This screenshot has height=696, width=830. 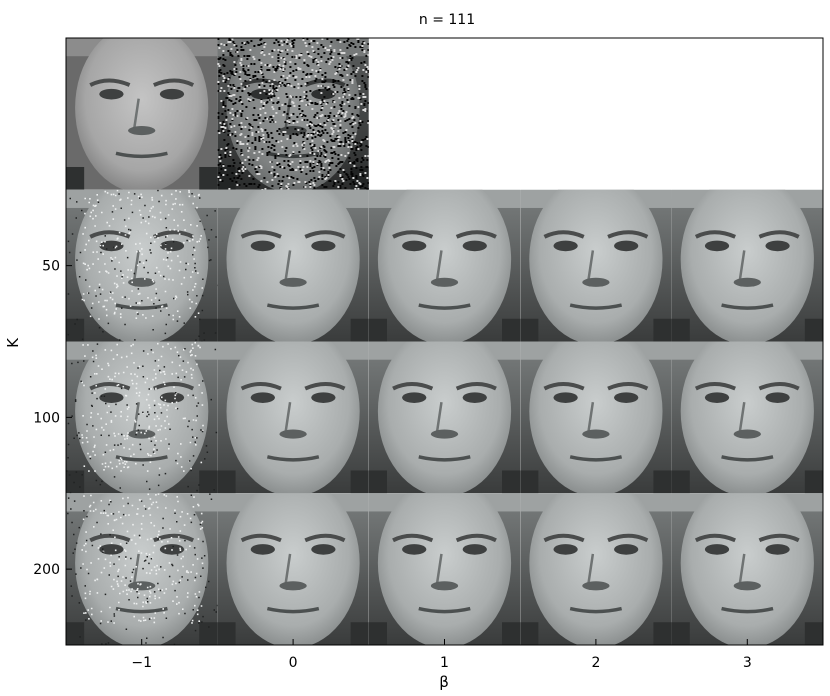 What do you see at coordinates (46, 418) in the screenshot?
I see `y-tick-label: 100` at bounding box center [46, 418].